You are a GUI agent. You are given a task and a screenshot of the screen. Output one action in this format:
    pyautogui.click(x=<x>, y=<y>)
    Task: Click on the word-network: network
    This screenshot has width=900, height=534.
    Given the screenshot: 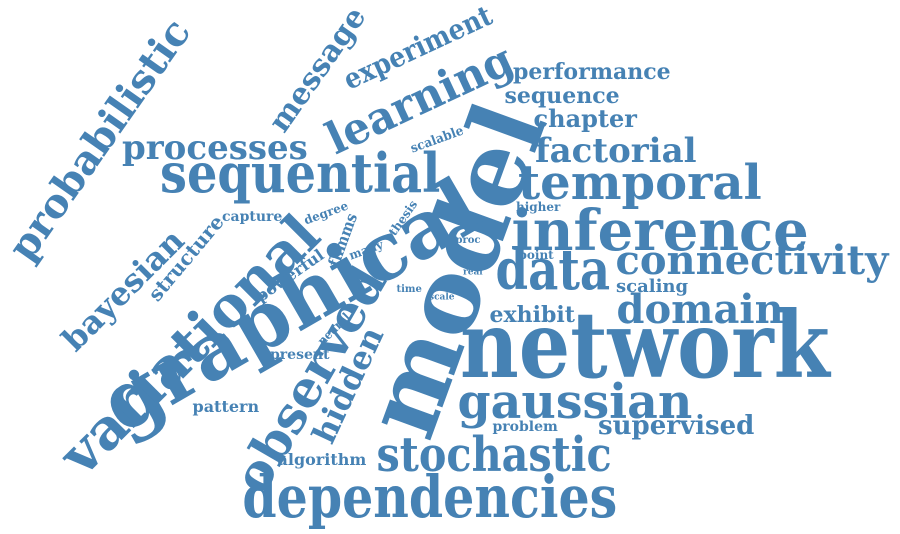 What is the action you would take?
    pyautogui.click(x=644, y=345)
    